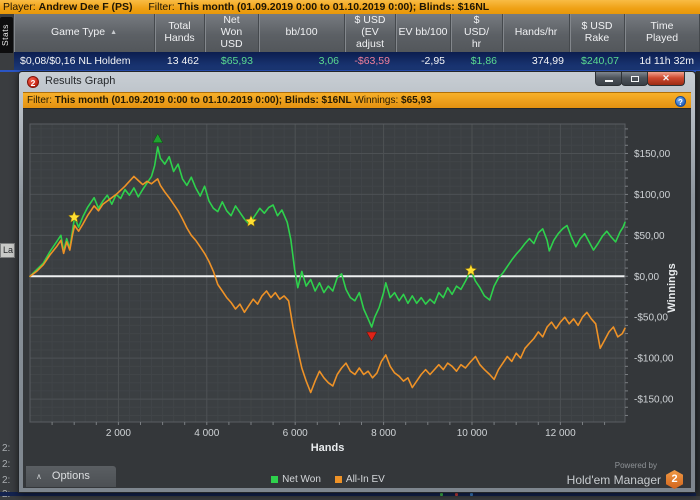 Image resolution: width=700 pixels, height=500 pixels. I want to click on table-cell: $1,86, so click(477, 61).